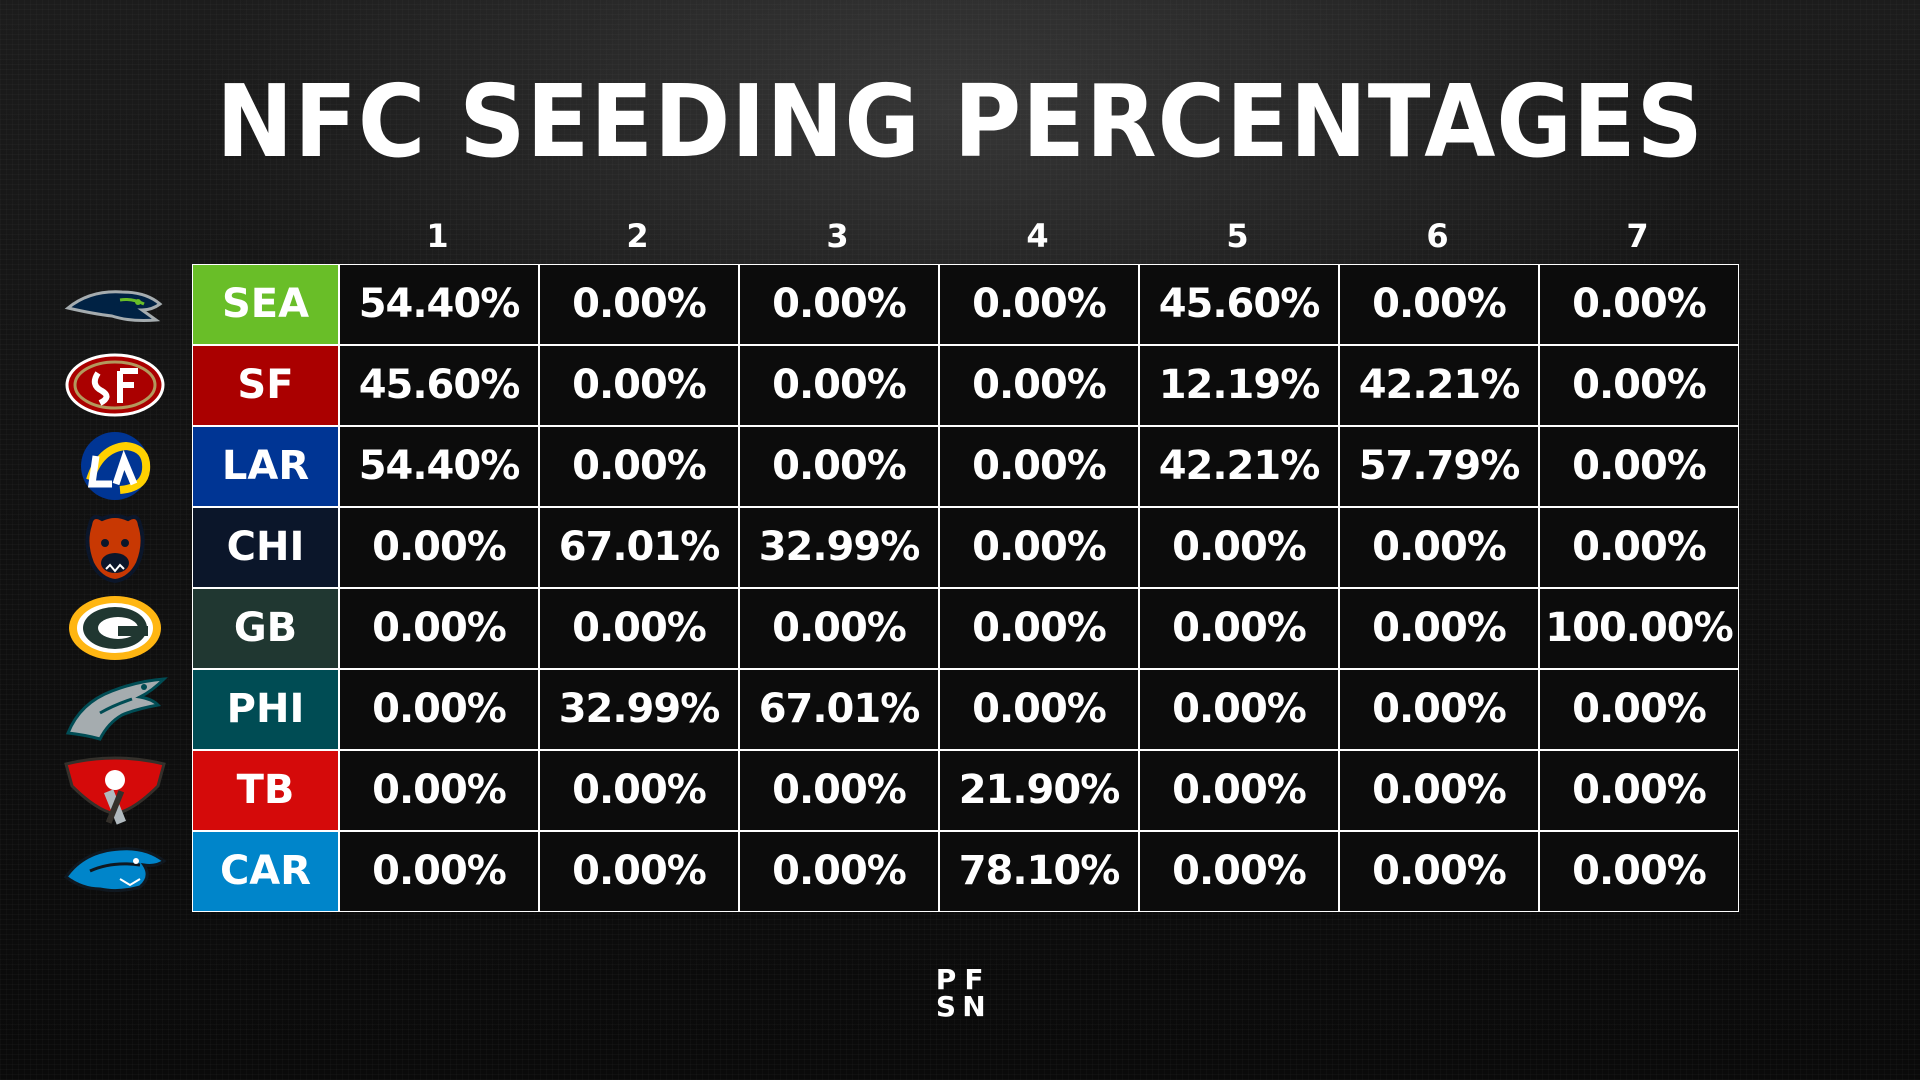 This screenshot has height=1080, width=1920. I want to click on team-abbreviation: PHI, so click(265, 709).